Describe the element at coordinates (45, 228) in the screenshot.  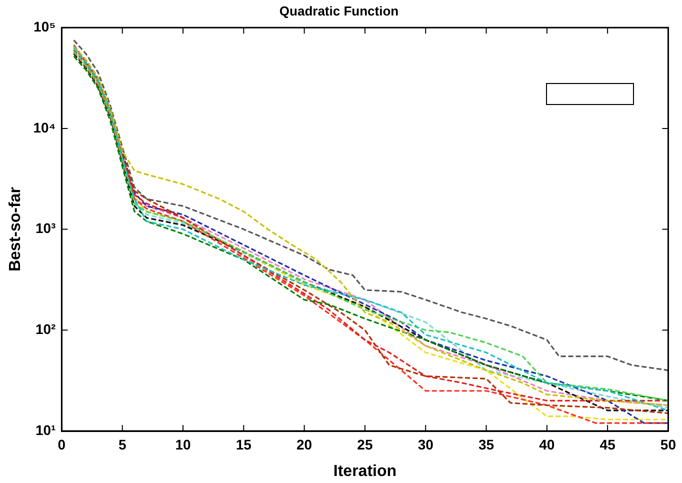
I see `y-tick-label: 10³` at that location.